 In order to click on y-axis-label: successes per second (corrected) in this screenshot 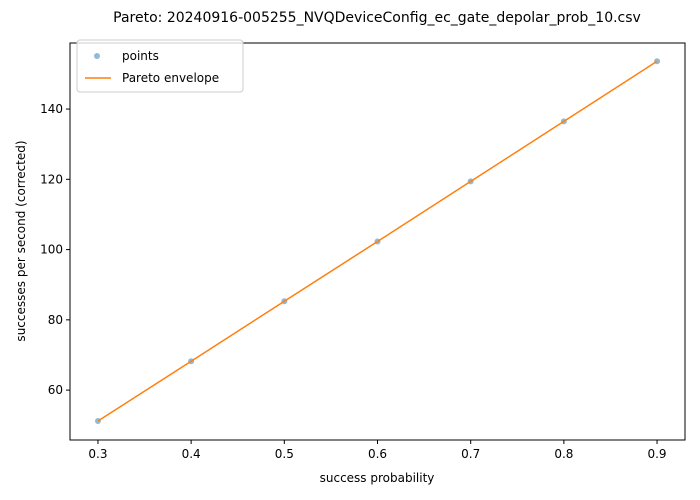, I will do `click(21, 240)`.